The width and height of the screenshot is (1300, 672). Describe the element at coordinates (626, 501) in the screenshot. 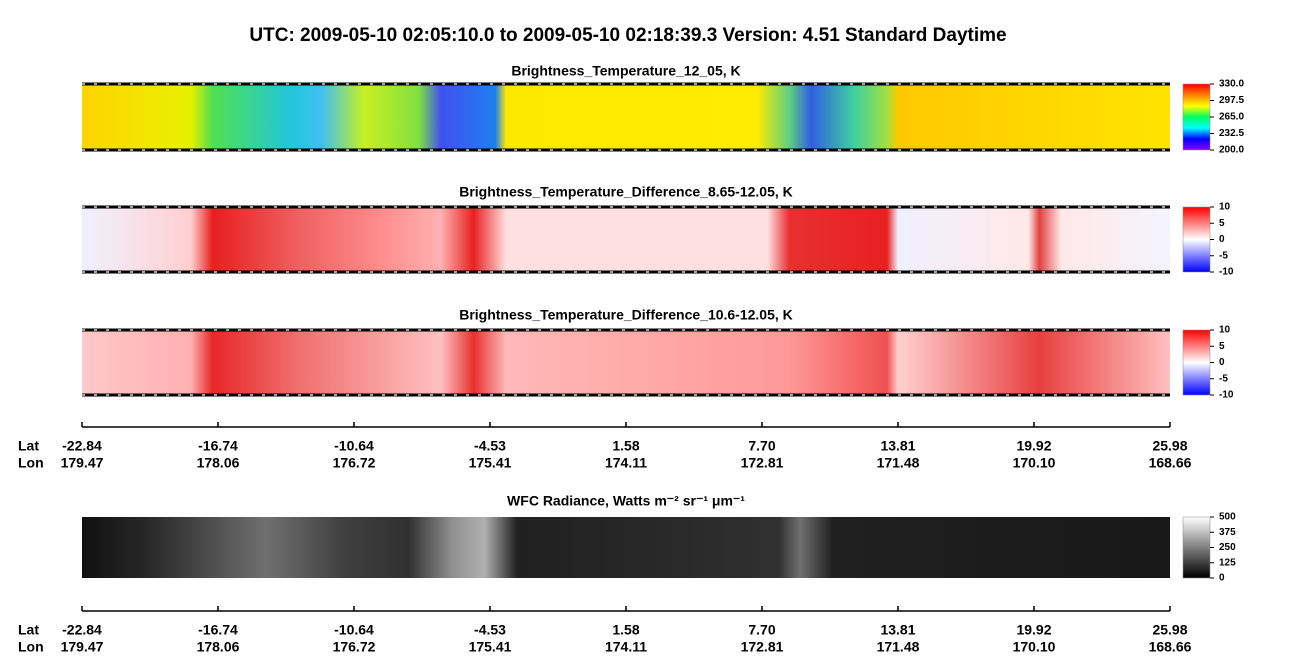

I see `panel-title: WFC Radiance, Watts m⁻² sr⁻¹ μm⁻¹` at that location.